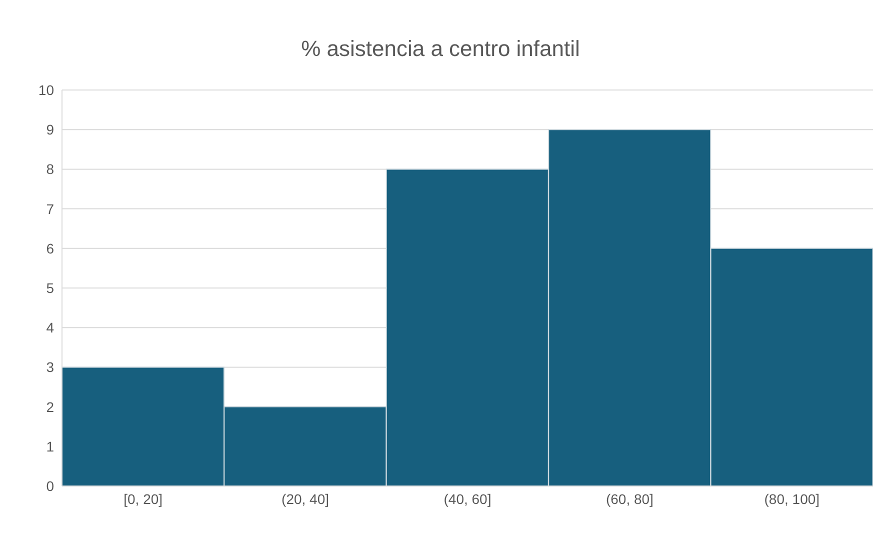 The image size is (881, 534). I want to click on x-tick-label: (80, 100], so click(792, 498).